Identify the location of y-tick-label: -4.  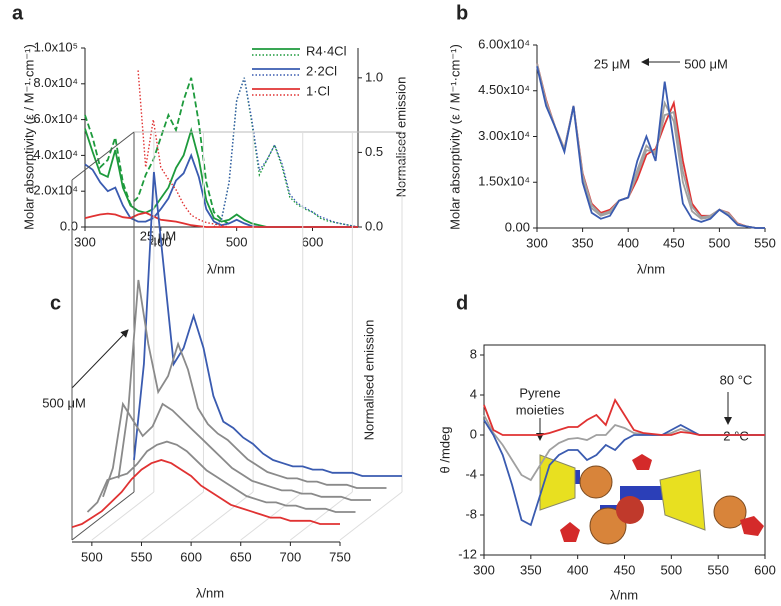
(471, 473).